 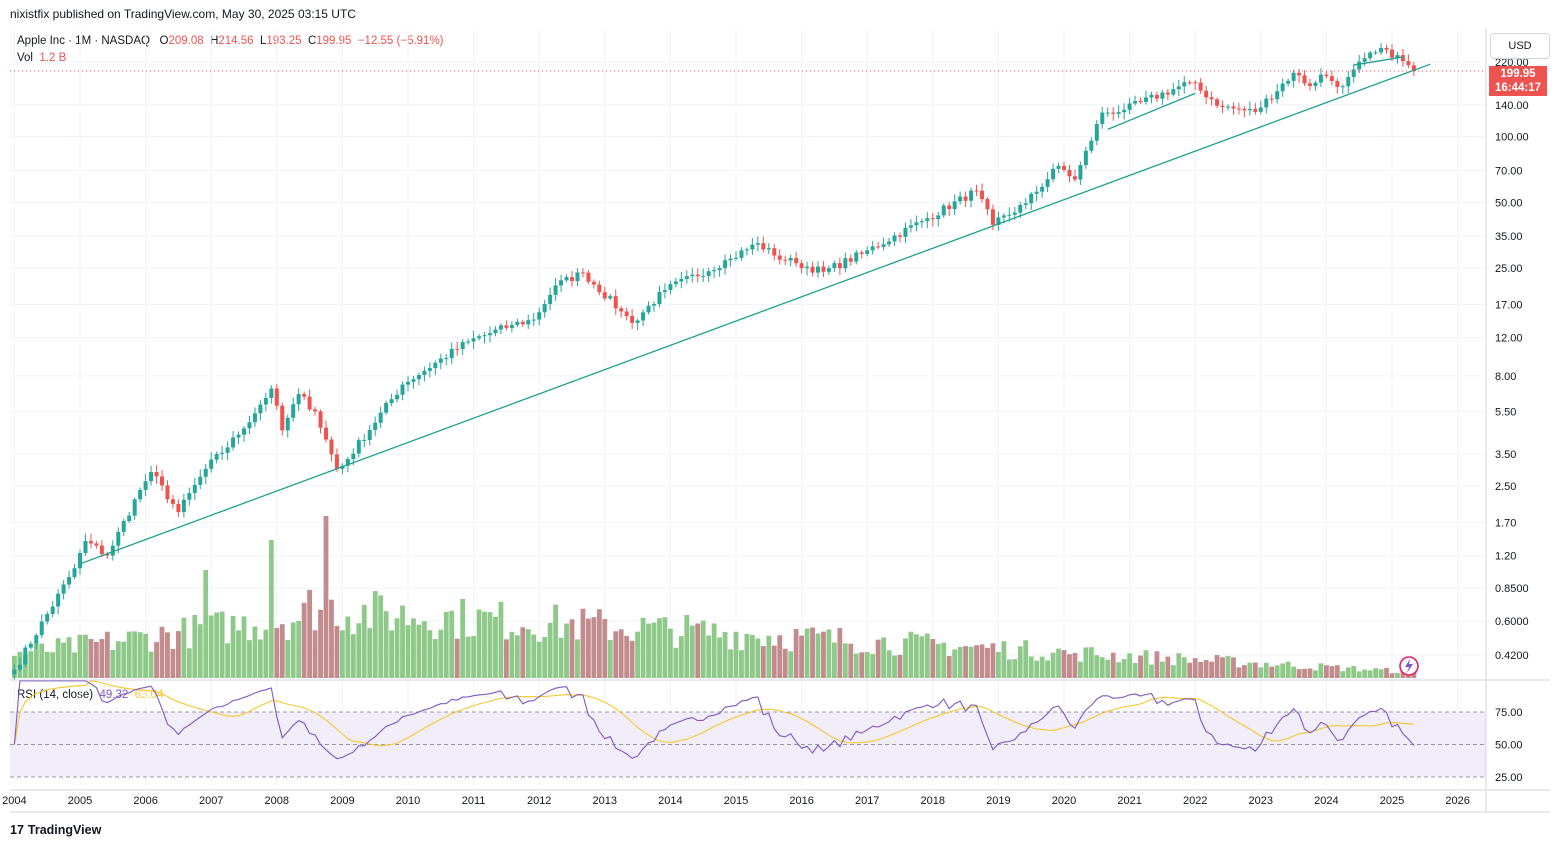 What do you see at coordinates (1505, 524) in the screenshot?
I see `y-tick-label: 1.70` at bounding box center [1505, 524].